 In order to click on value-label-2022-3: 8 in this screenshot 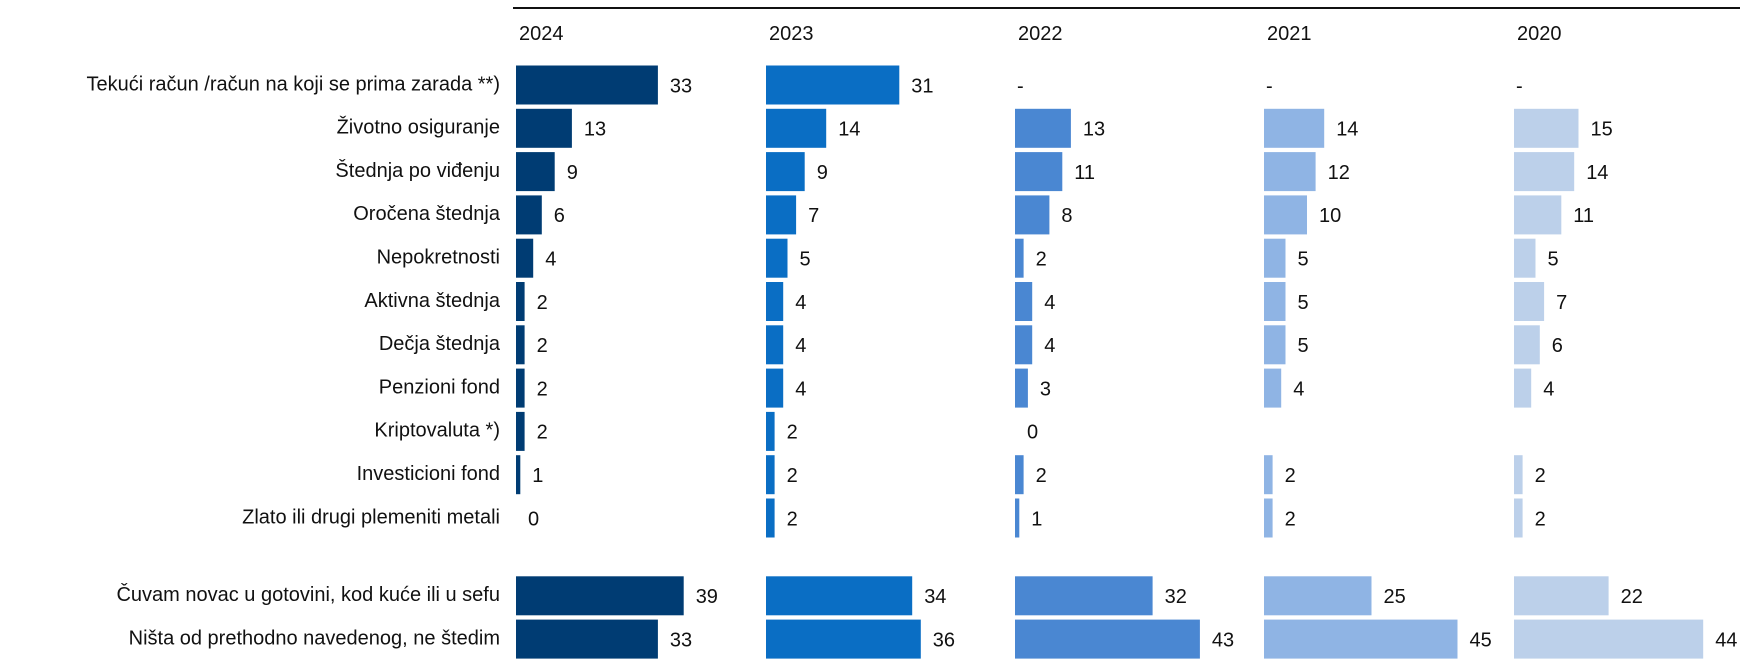, I will do `click(1066, 216)`.